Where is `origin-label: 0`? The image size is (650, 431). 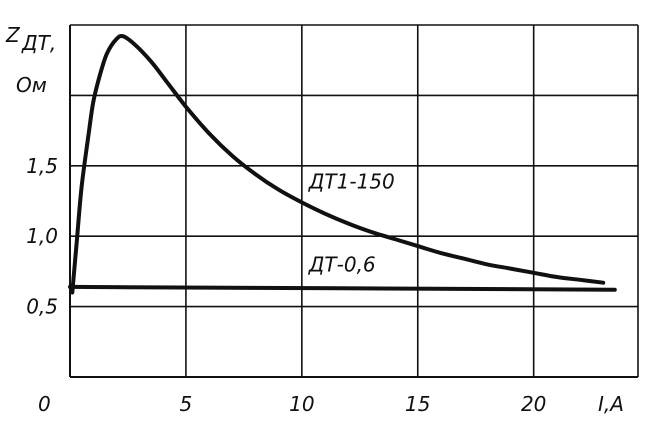 origin-label: 0 is located at coordinates (44, 404).